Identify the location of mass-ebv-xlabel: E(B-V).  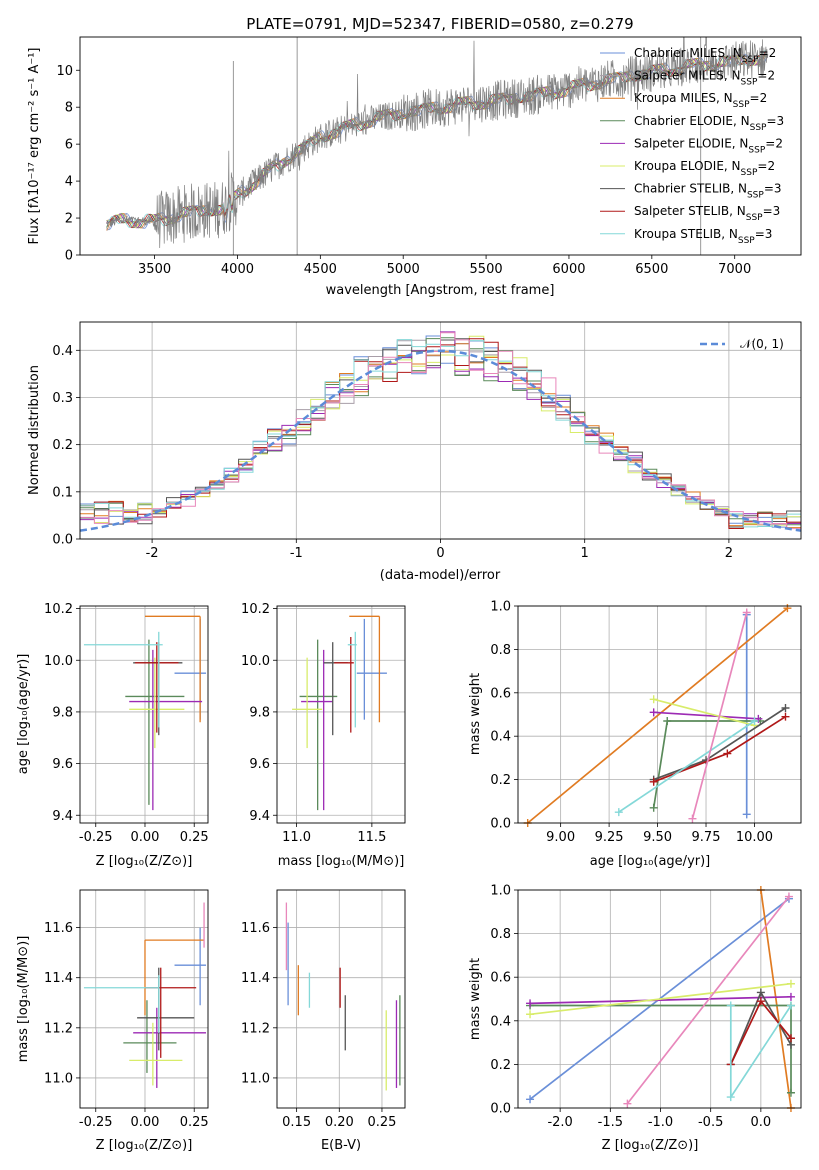
(341, 1145).